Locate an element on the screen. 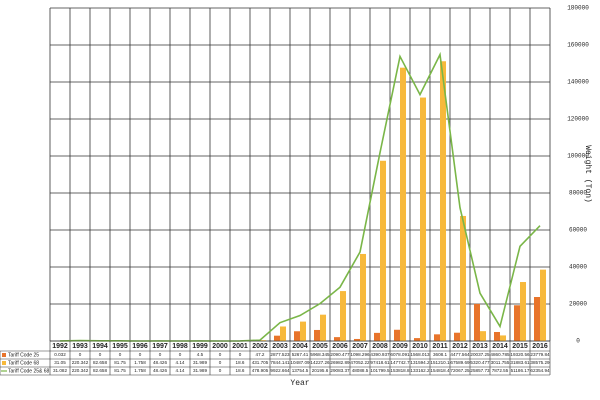 This screenshot has height=400, width=600. table-cell: 133162.2 is located at coordinates (420, 370).